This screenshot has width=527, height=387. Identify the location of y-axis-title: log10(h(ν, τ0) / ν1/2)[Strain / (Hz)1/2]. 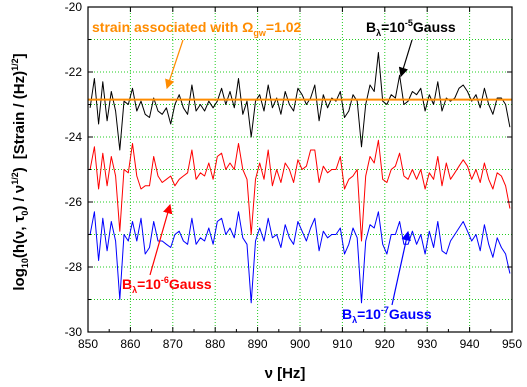
(20, 171).